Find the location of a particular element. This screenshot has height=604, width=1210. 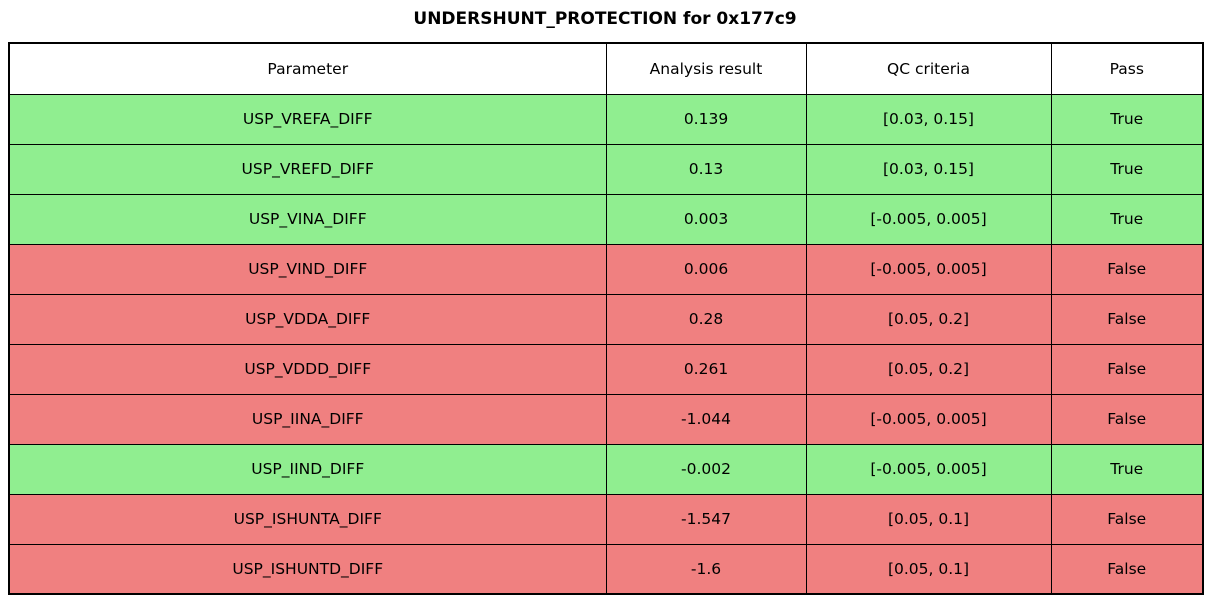

analysis-result-cell: 0.006 is located at coordinates (706, 269).